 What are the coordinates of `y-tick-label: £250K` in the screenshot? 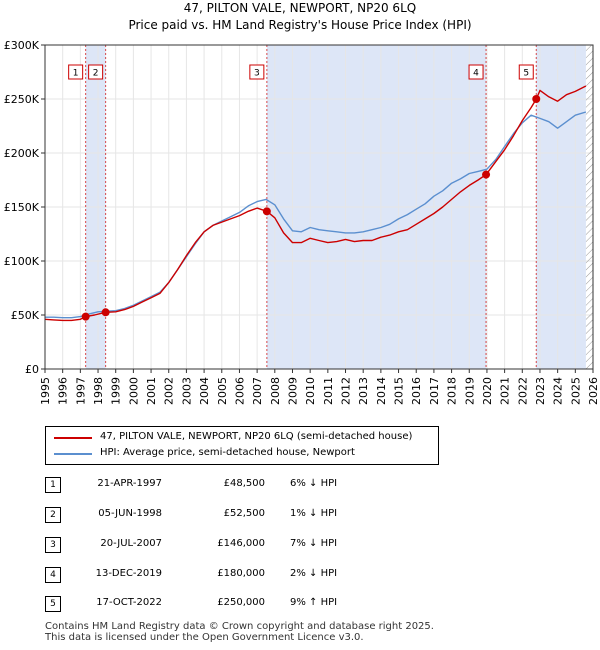 It's located at (22, 99).